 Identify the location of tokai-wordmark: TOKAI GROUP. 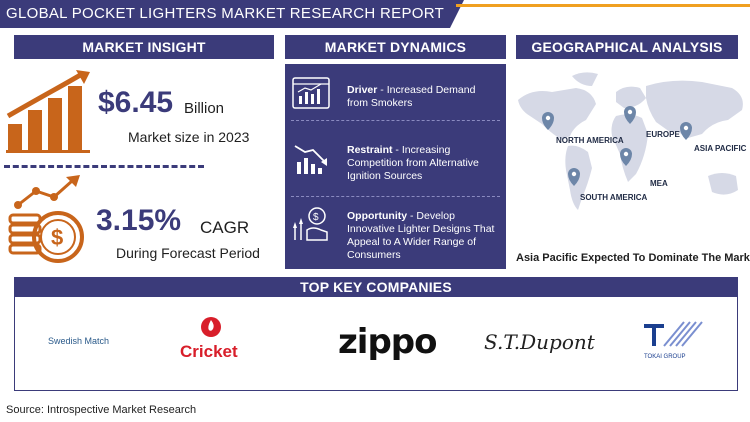
(665, 357).